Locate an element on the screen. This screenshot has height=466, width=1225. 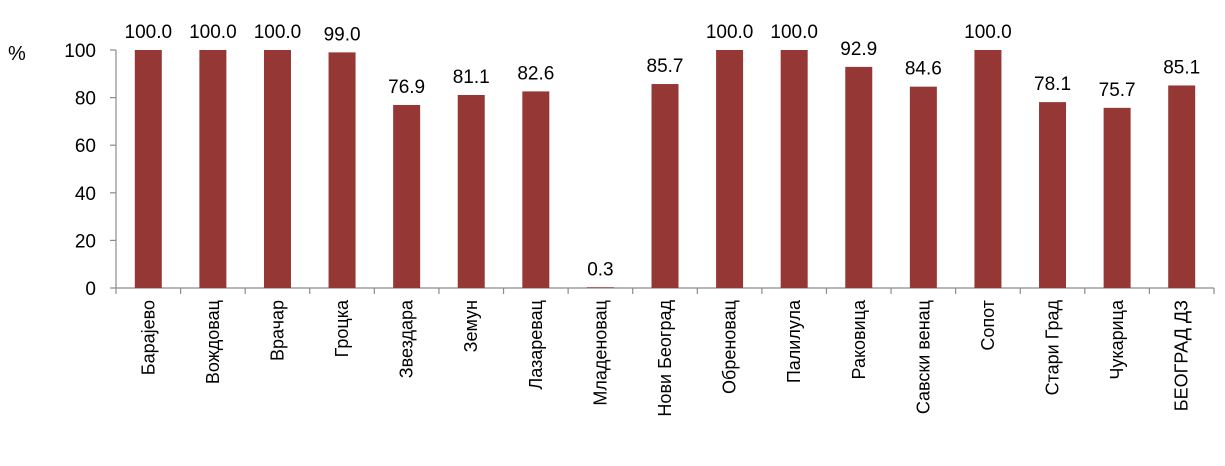
data-label: 81.1 is located at coordinates (471, 77).